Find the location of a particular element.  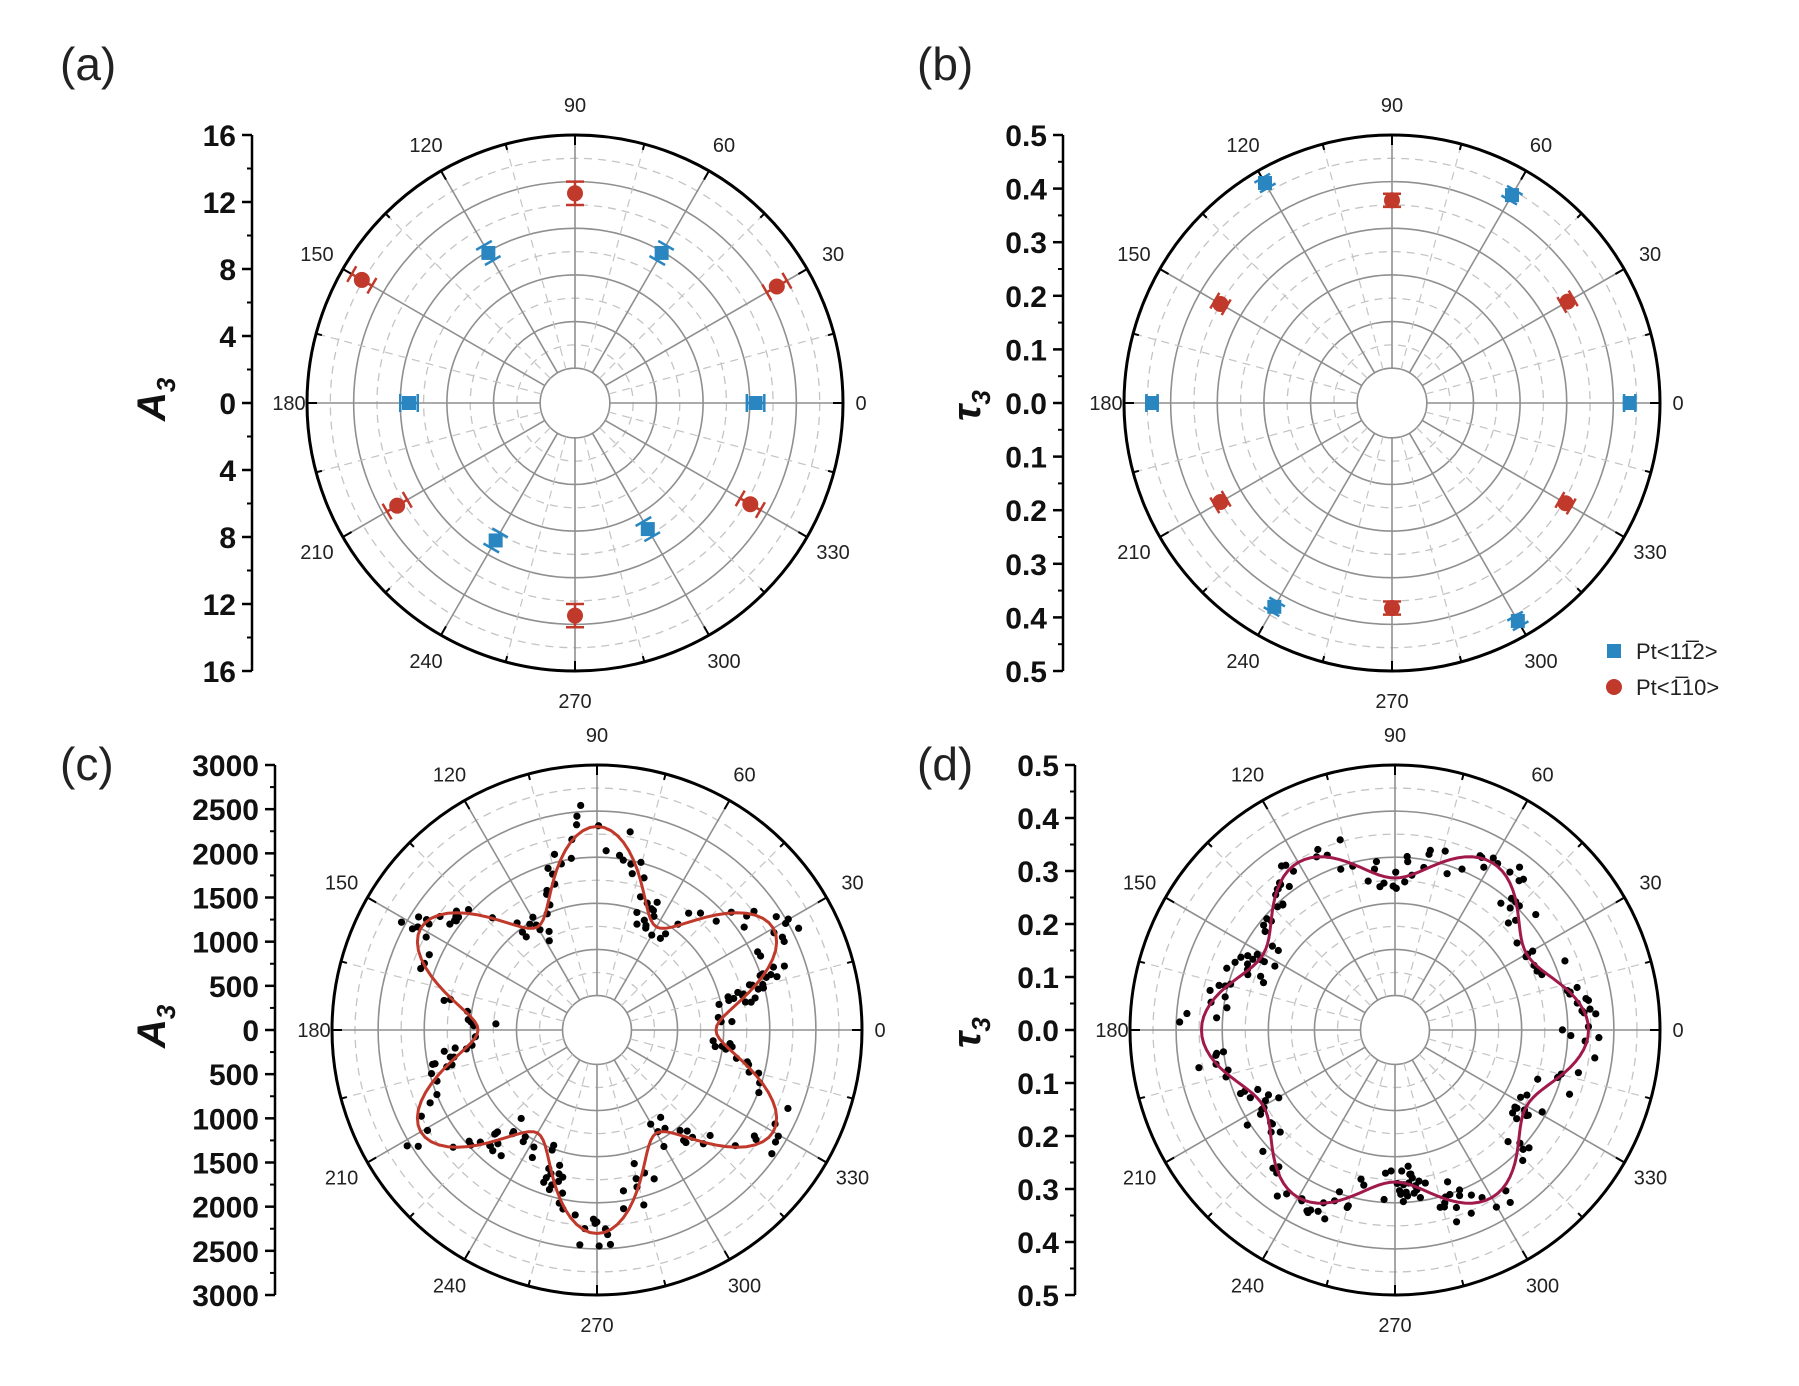

axis-tick-label: 1500 is located at coordinates (225, 1164).